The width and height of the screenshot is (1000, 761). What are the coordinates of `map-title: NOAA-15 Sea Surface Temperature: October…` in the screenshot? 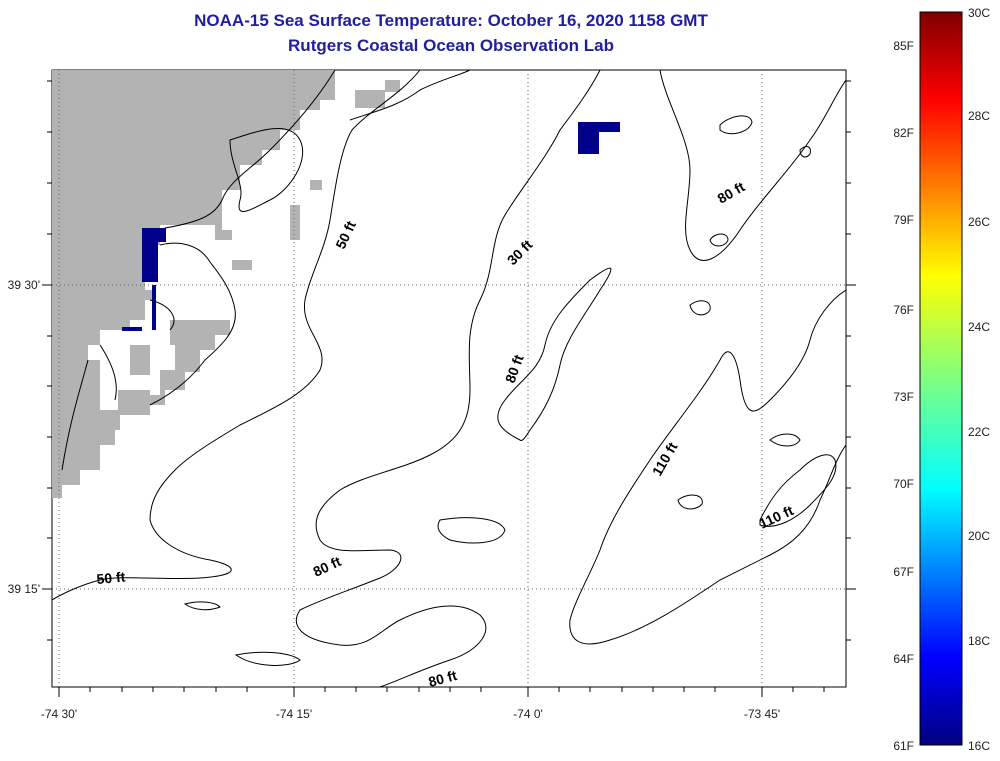 It's located at (451, 20).